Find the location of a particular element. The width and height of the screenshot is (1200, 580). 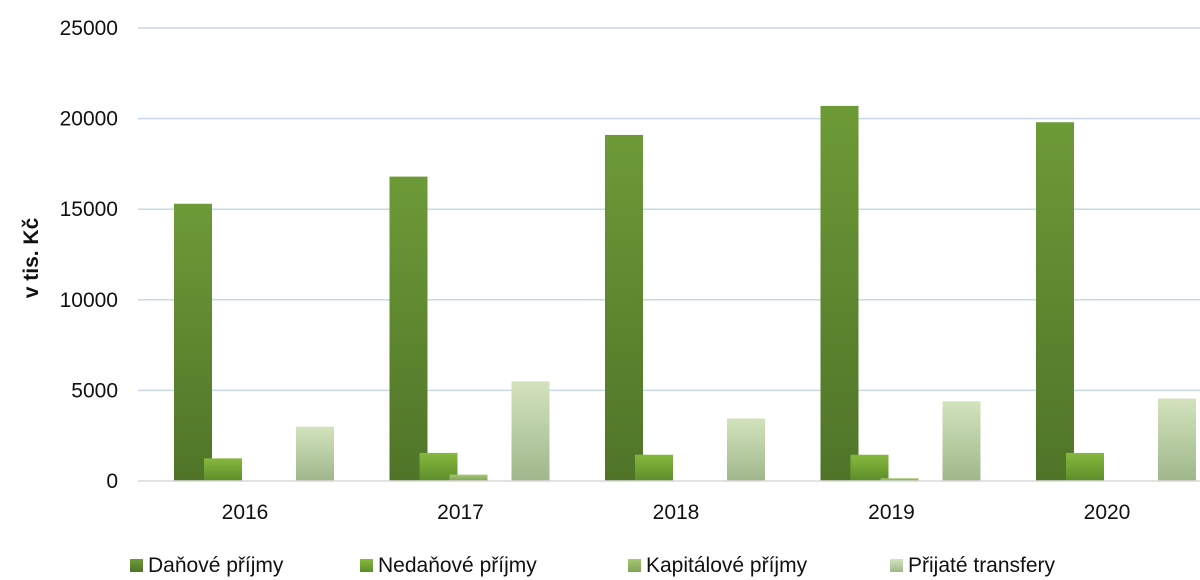

y-tick-label: 5000 is located at coordinates (94, 390).